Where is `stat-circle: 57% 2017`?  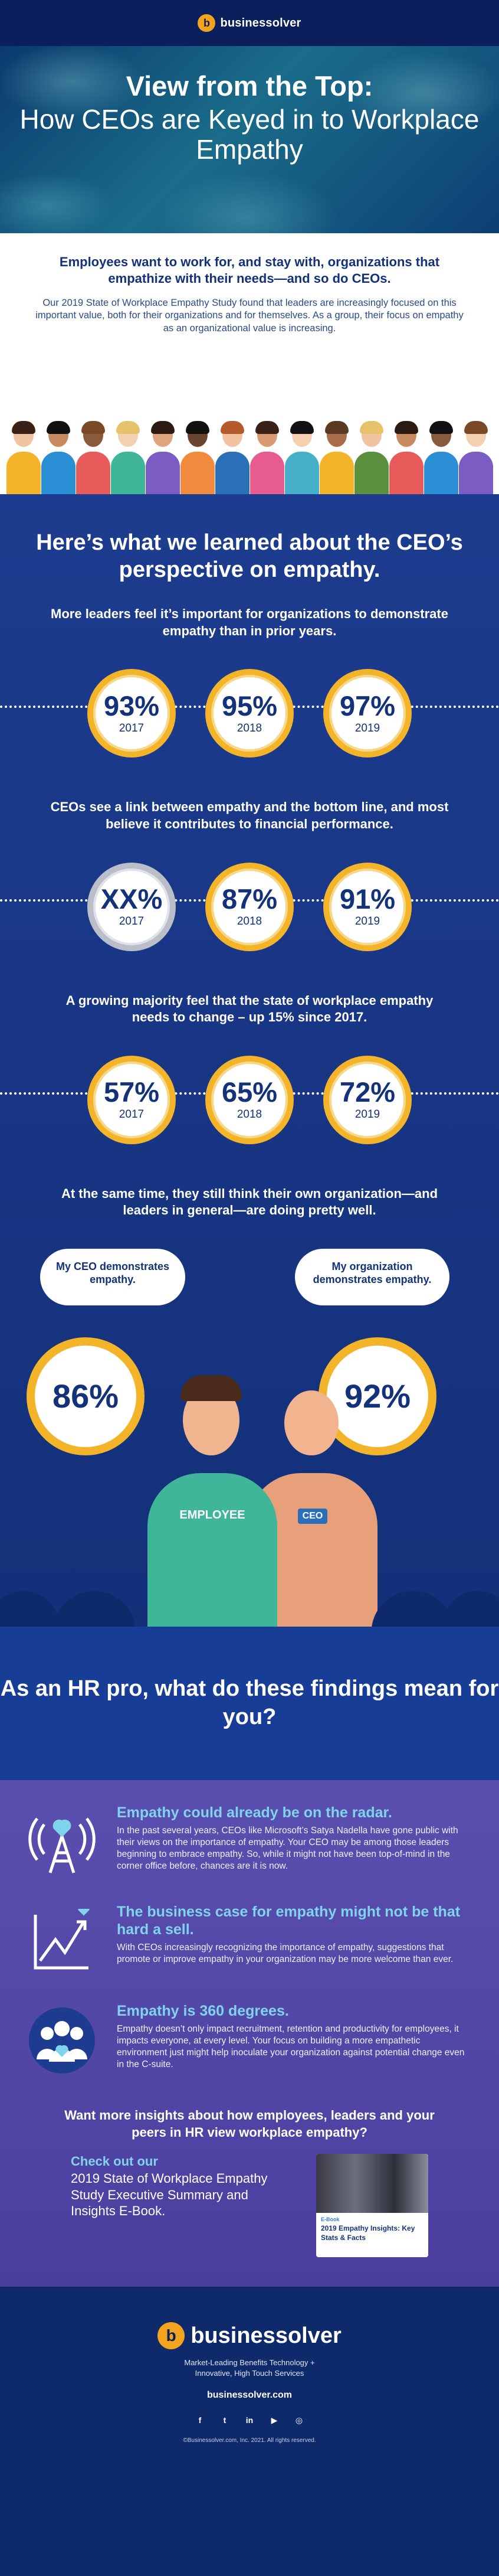
stat-circle: 57% 2017 is located at coordinates (131, 1099).